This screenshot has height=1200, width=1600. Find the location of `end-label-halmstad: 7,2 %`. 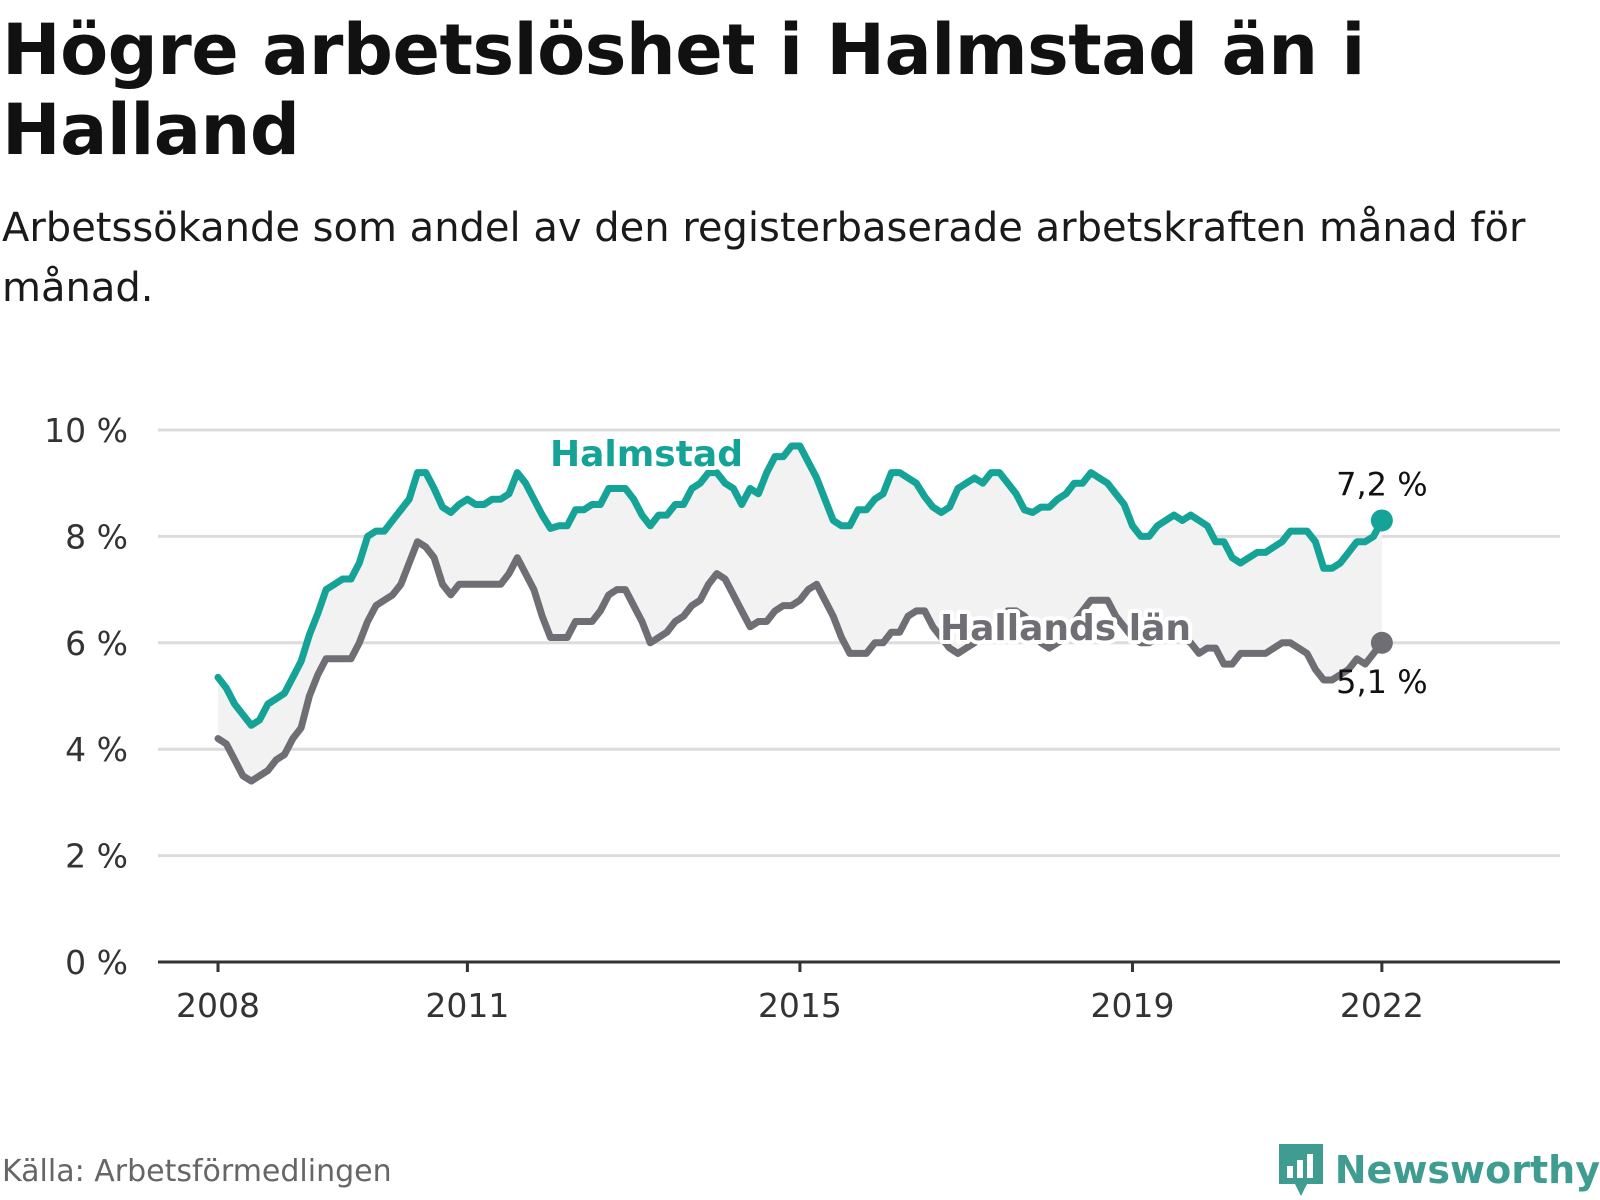

end-label-halmstad: 7,2 % is located at coordinates (1381, 484).